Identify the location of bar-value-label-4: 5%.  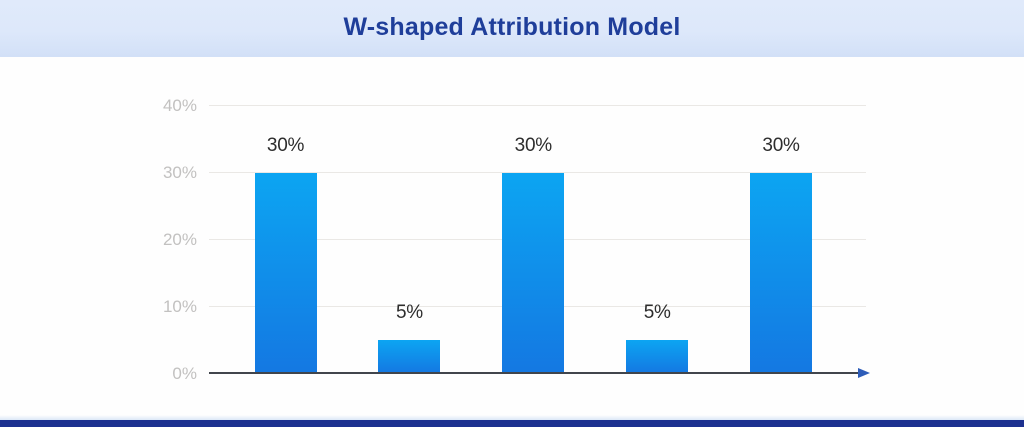
(657, 313).